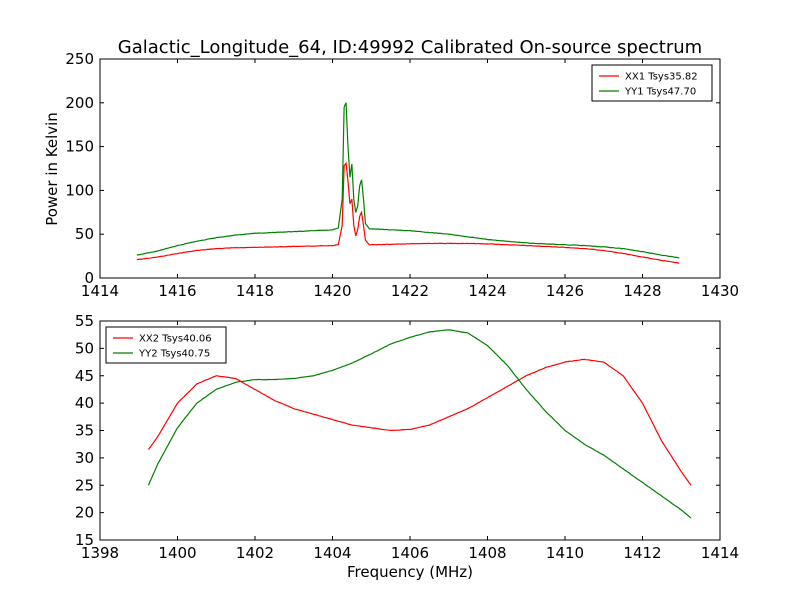  Describe the element at coordinates (410, 572) in the screenshot. I see `x-axis-label: Frequency (MHz)` at that location.